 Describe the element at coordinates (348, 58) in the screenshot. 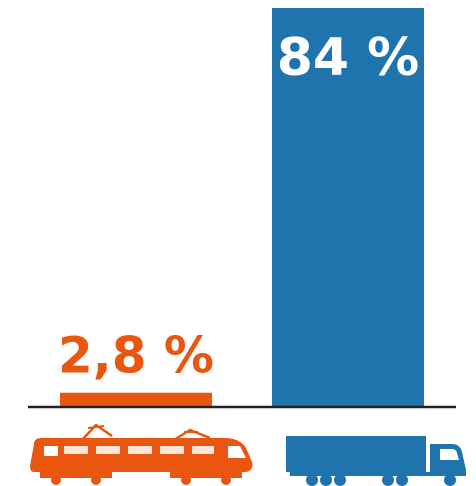

I see `value-label-road: 84 %` at that location.